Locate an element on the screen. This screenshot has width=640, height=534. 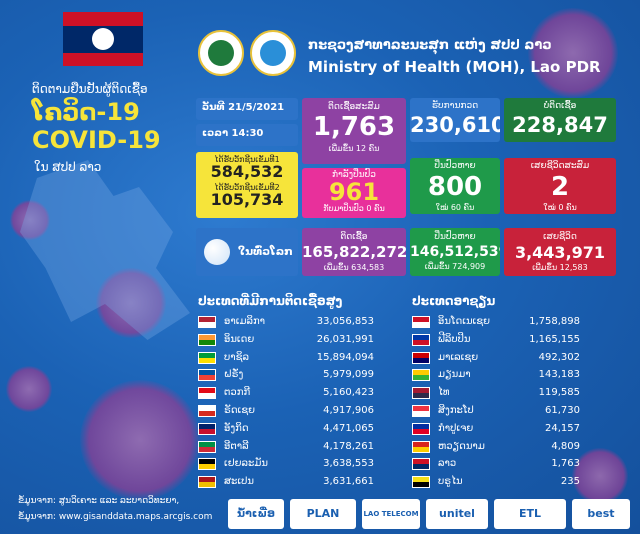
country-cases: 1,165,155 is located at coordinates (554, 339).